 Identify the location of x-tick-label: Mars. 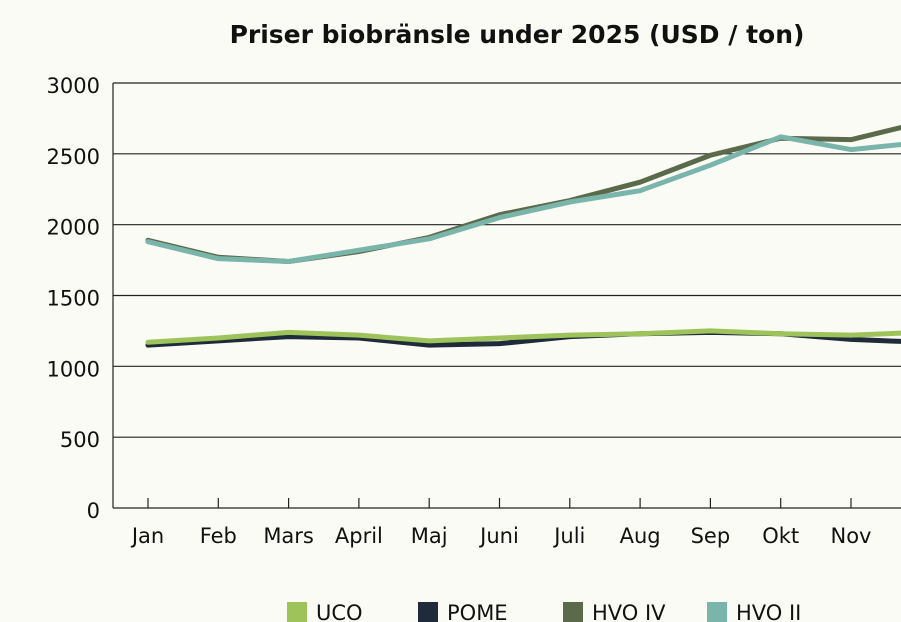
(288, 536).